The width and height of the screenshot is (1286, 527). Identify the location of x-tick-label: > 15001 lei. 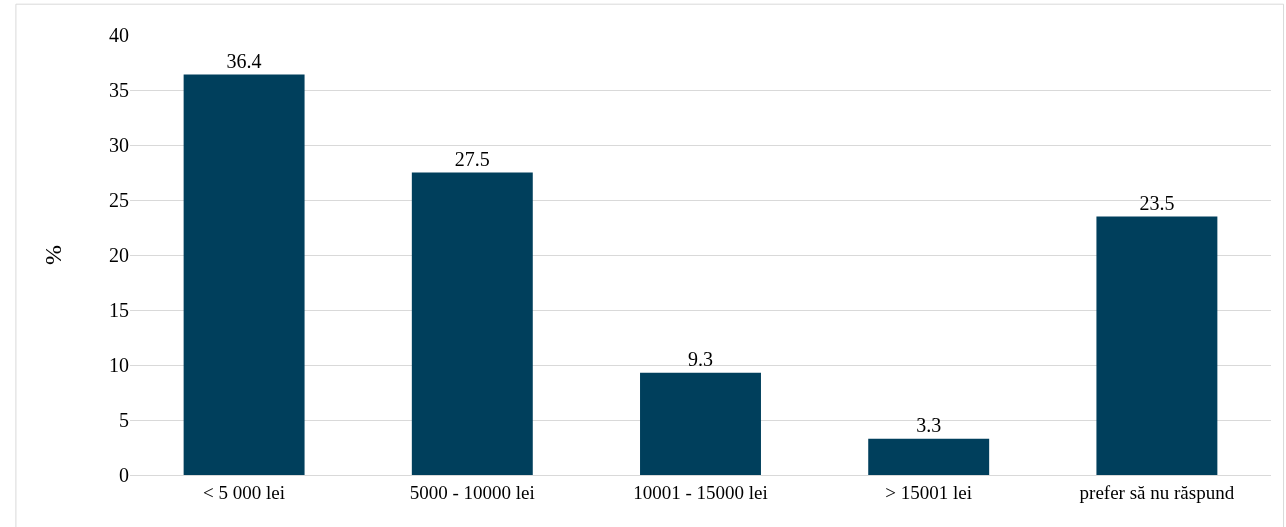
(929, 492).